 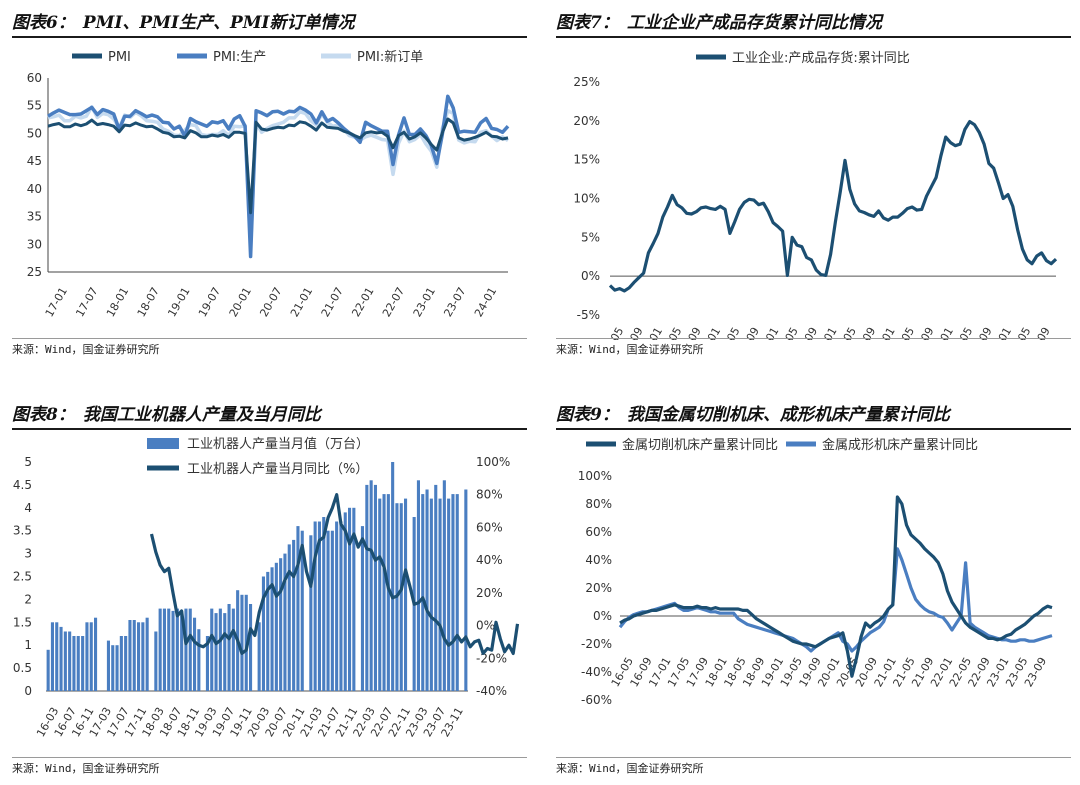 What do you see at coordinates (28, 554) in the screenshot?
I see `y-tick-label: 3` at bounding box center [28, 554].